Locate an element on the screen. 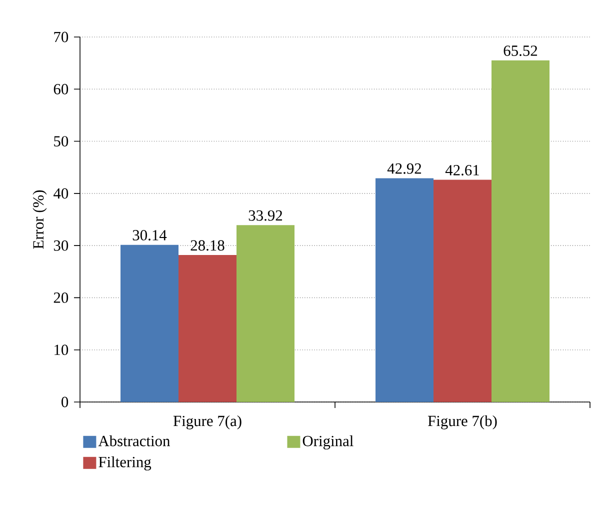 The width and height of the screenshot is (599, 514). data-label: 42.61 is located at coordinates (462, 170).